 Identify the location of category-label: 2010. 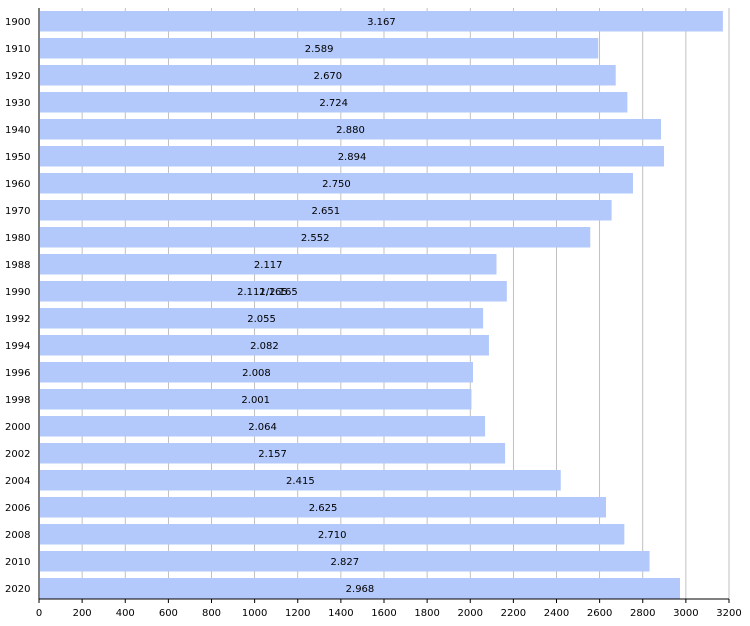
(17, 562).